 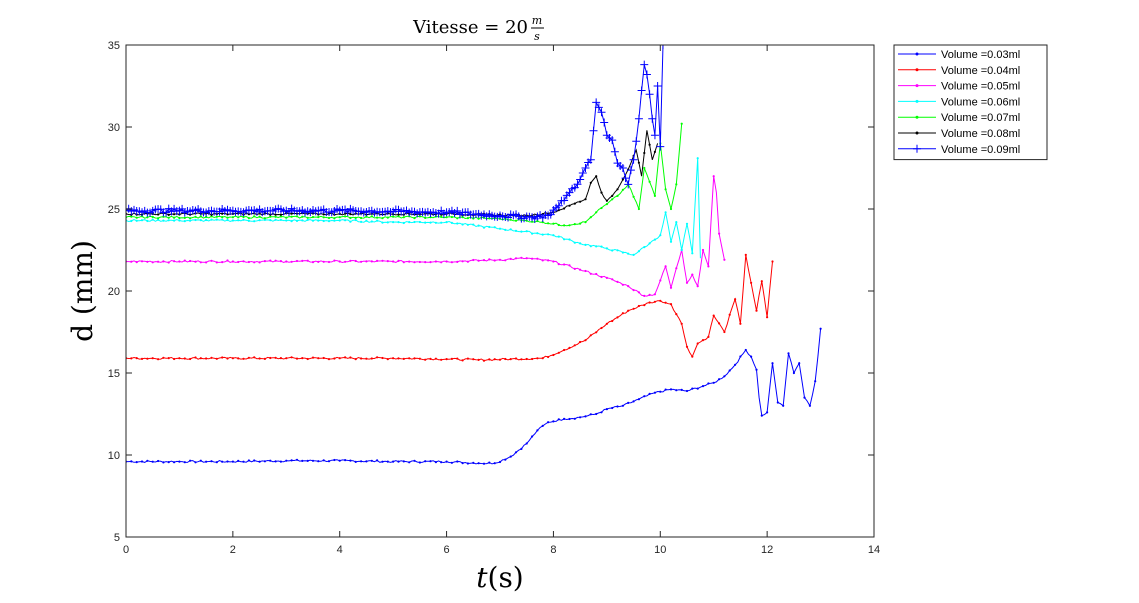 What do you see at coordinates (537, 36) in the screenshot?
I see `title-fraction-denominator: s` at bounding box center [537, 36].